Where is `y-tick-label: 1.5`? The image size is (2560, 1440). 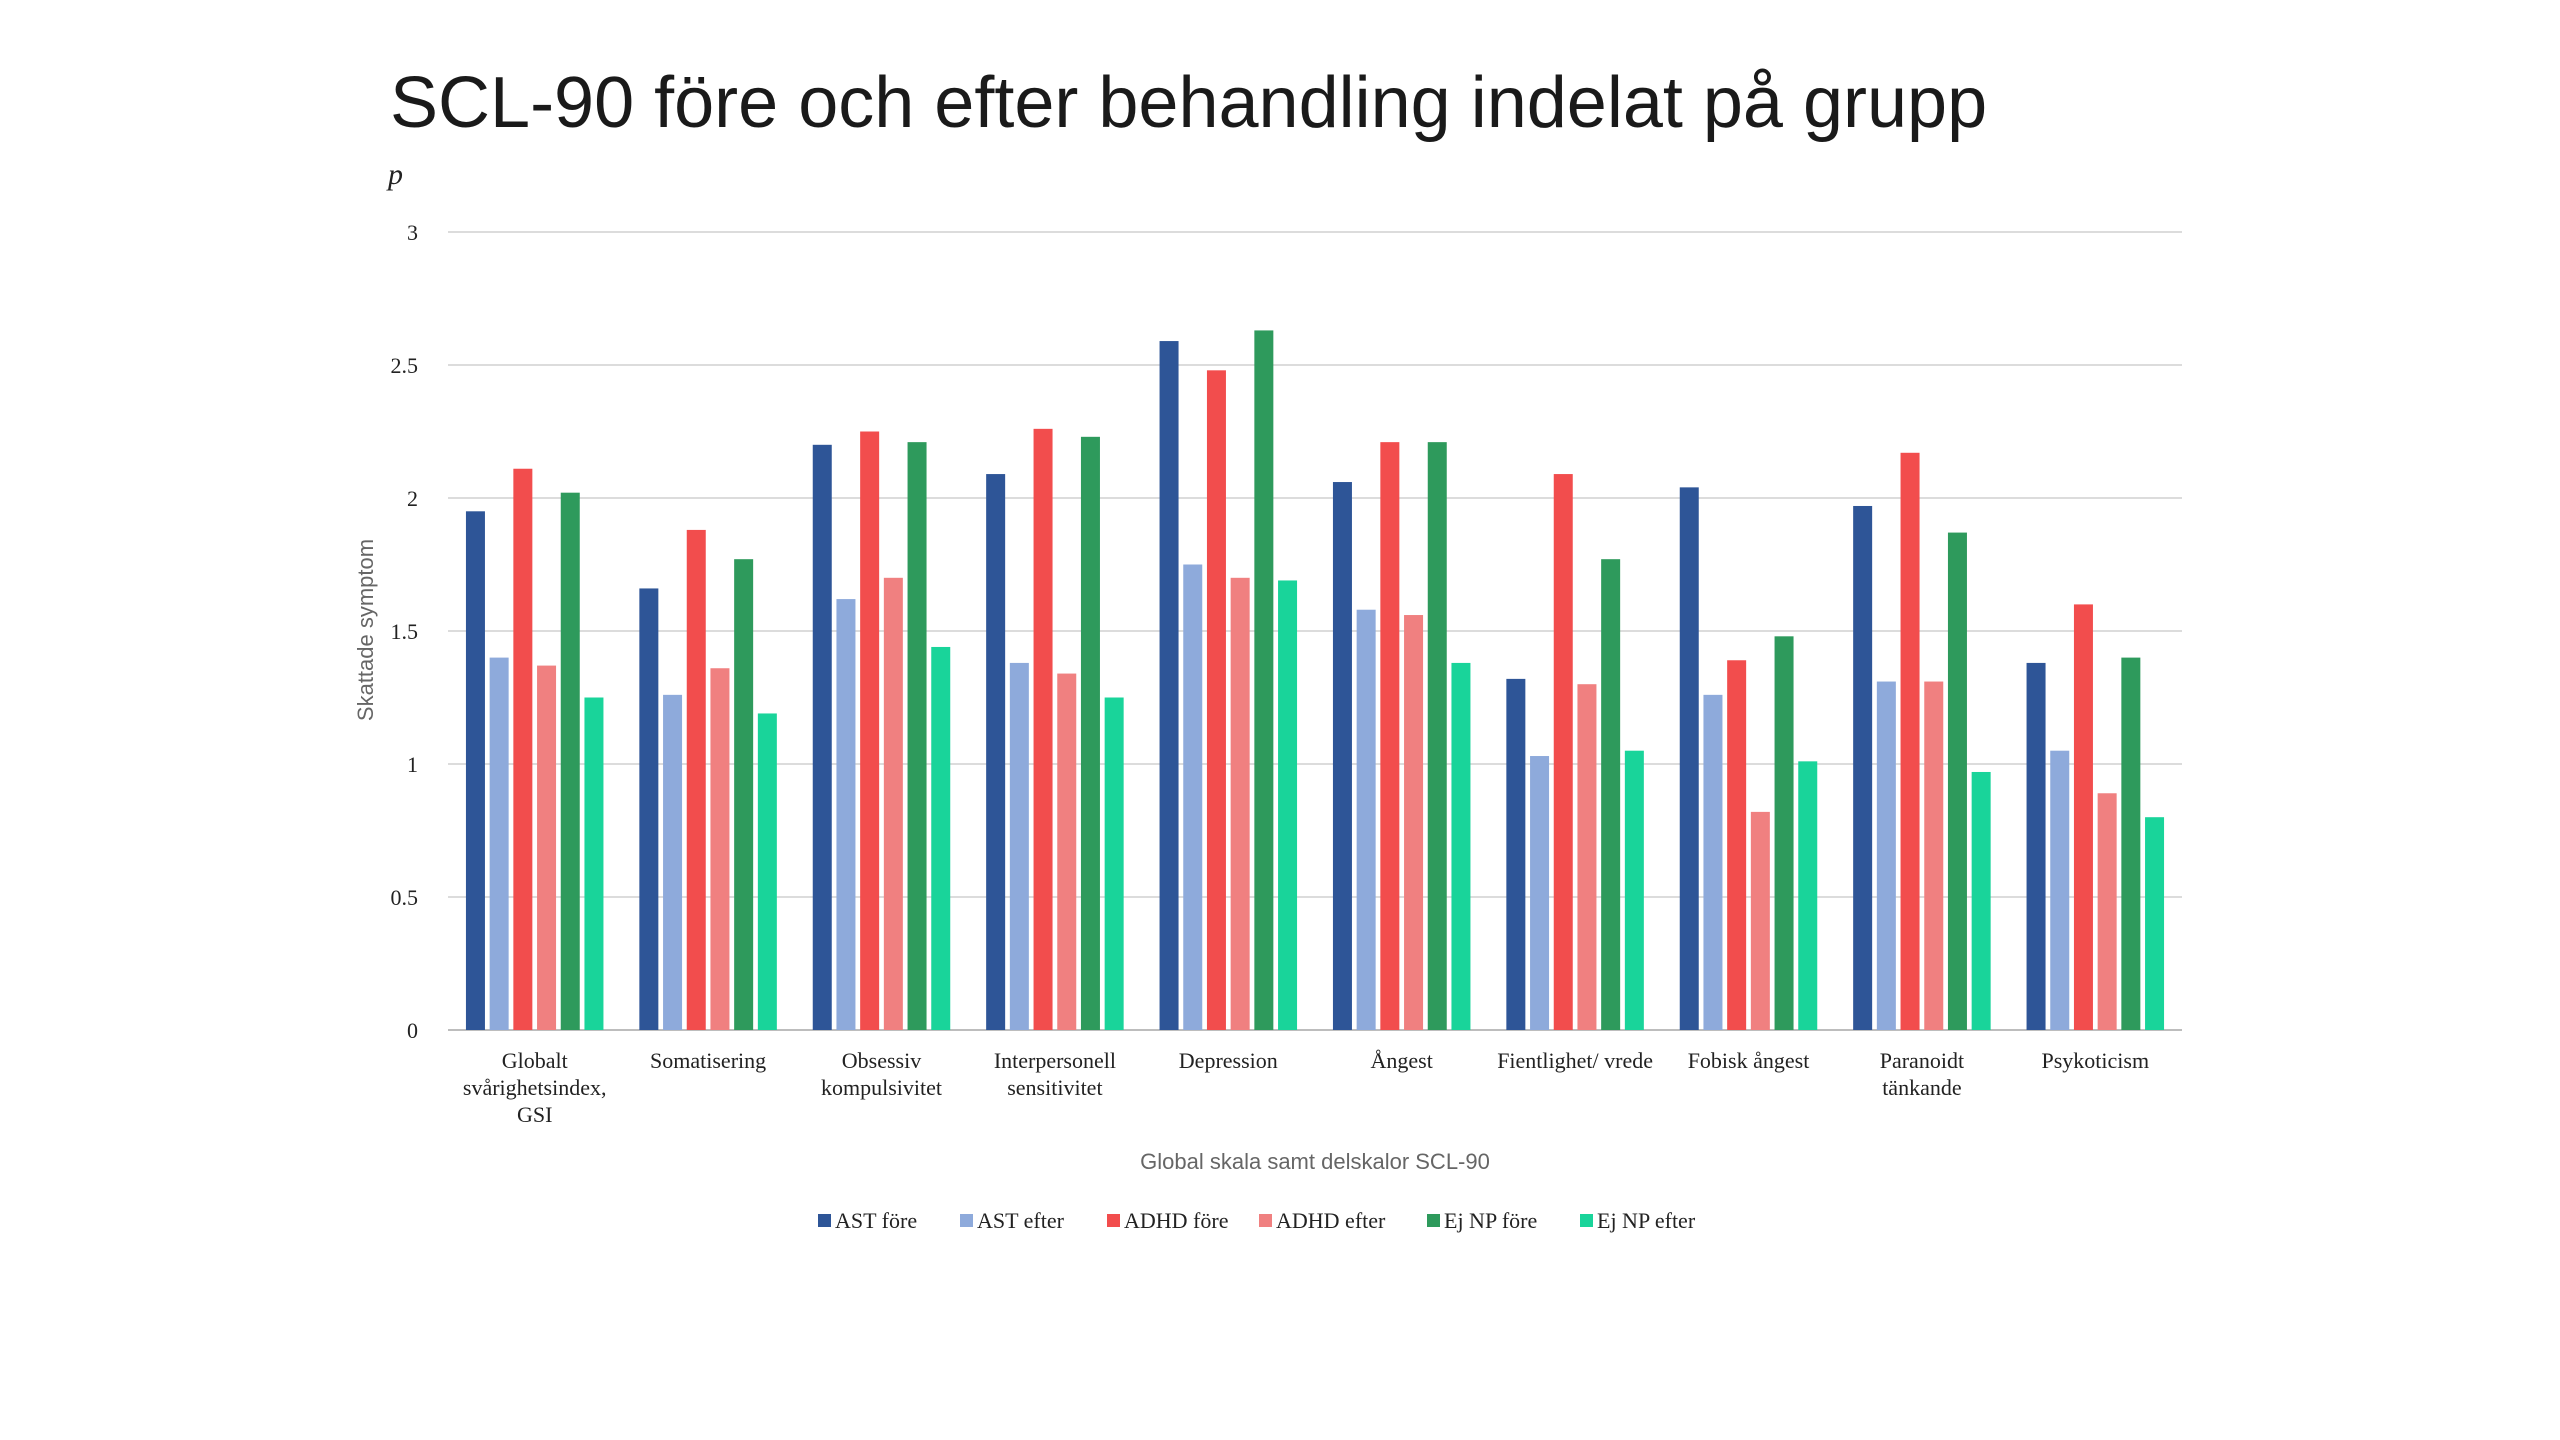 y-tick-label: 1.5 is located at coordinates (405, 631).